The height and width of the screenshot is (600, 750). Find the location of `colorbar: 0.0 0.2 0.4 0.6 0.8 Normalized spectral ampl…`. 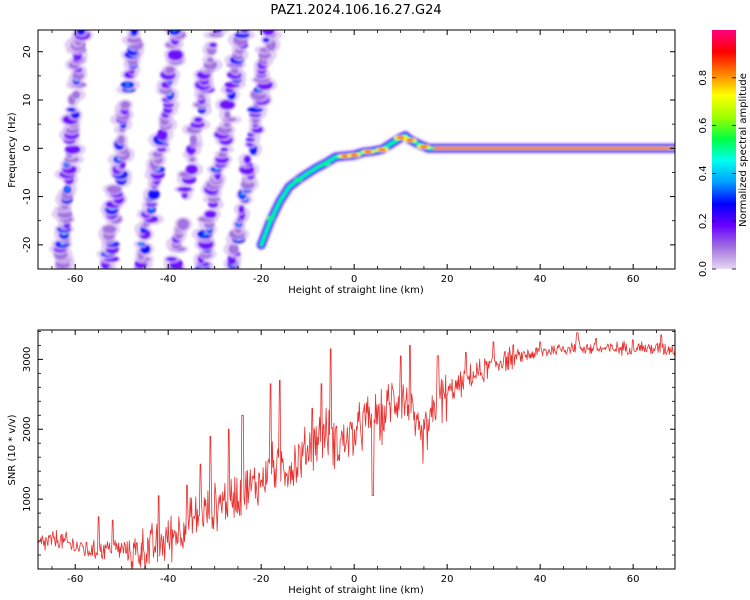

colorbar: 0.0 0.2 0.4 0.6 0.8 Normalized spectral ampl… is located at coordinates (723, 153).